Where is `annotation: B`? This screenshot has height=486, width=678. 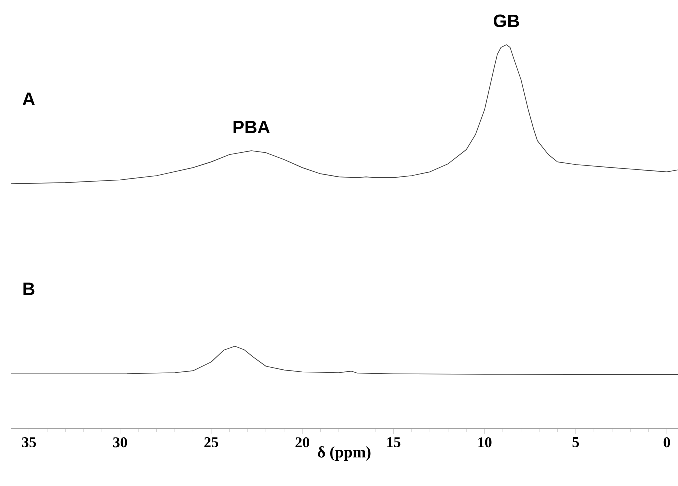 annotation: B is located at coordinates (29, 289).